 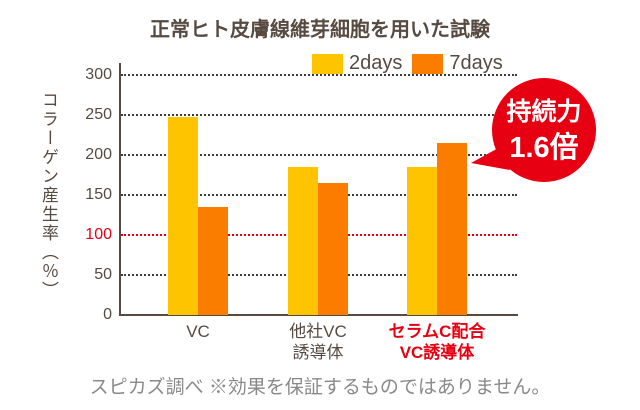 What do you see at coordinates (318, 315) in the screenshot?
I see `x-axis-line` at bounding box center [318, 315].